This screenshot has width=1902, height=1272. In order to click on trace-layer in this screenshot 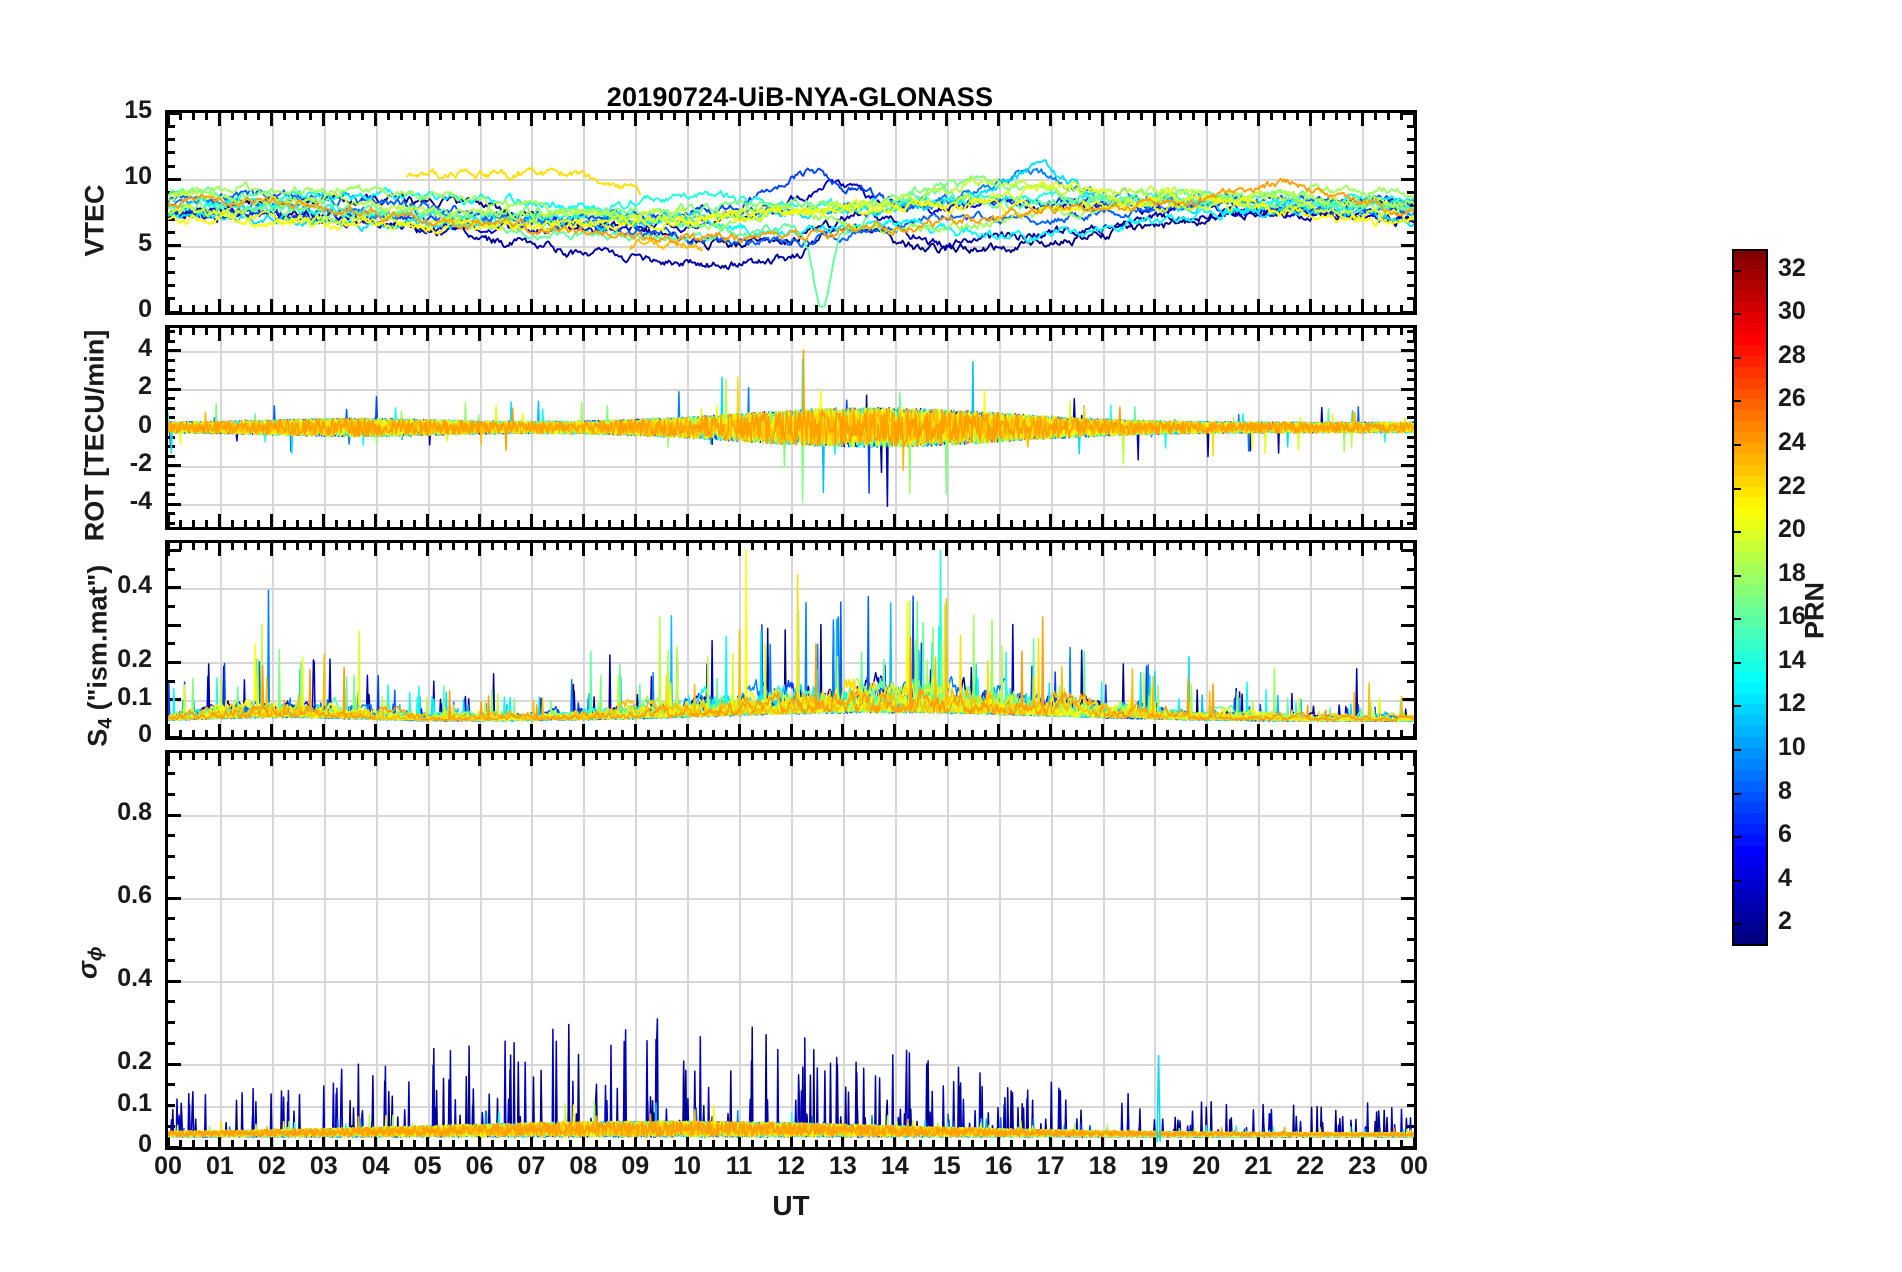, I will do `click(791, 428)`.